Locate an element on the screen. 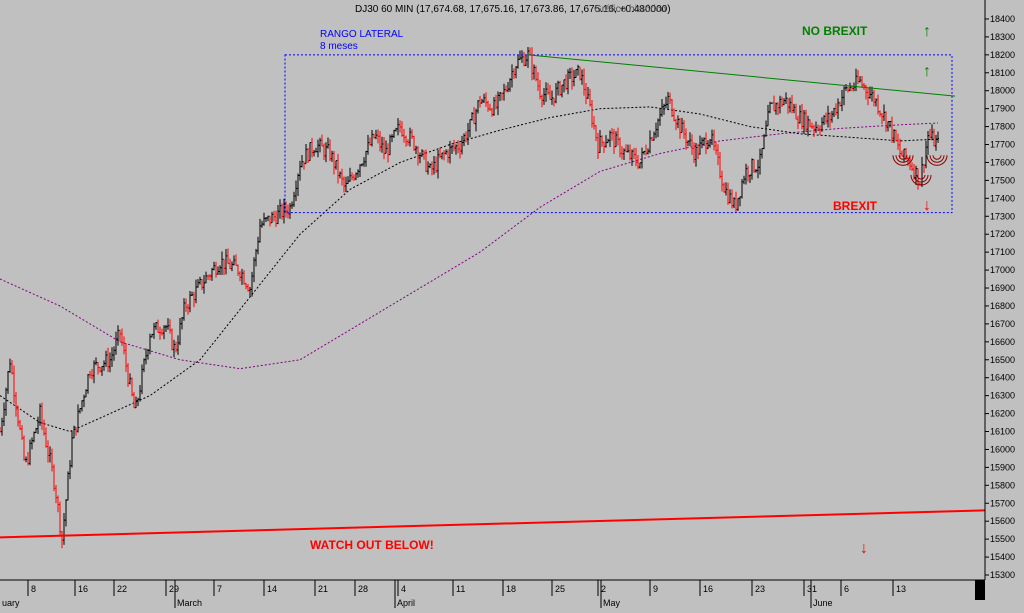 Image resolution: width=1024 pixels, height=613 pixels. x-tick-label: 2 is located at coordinates (603, 589).